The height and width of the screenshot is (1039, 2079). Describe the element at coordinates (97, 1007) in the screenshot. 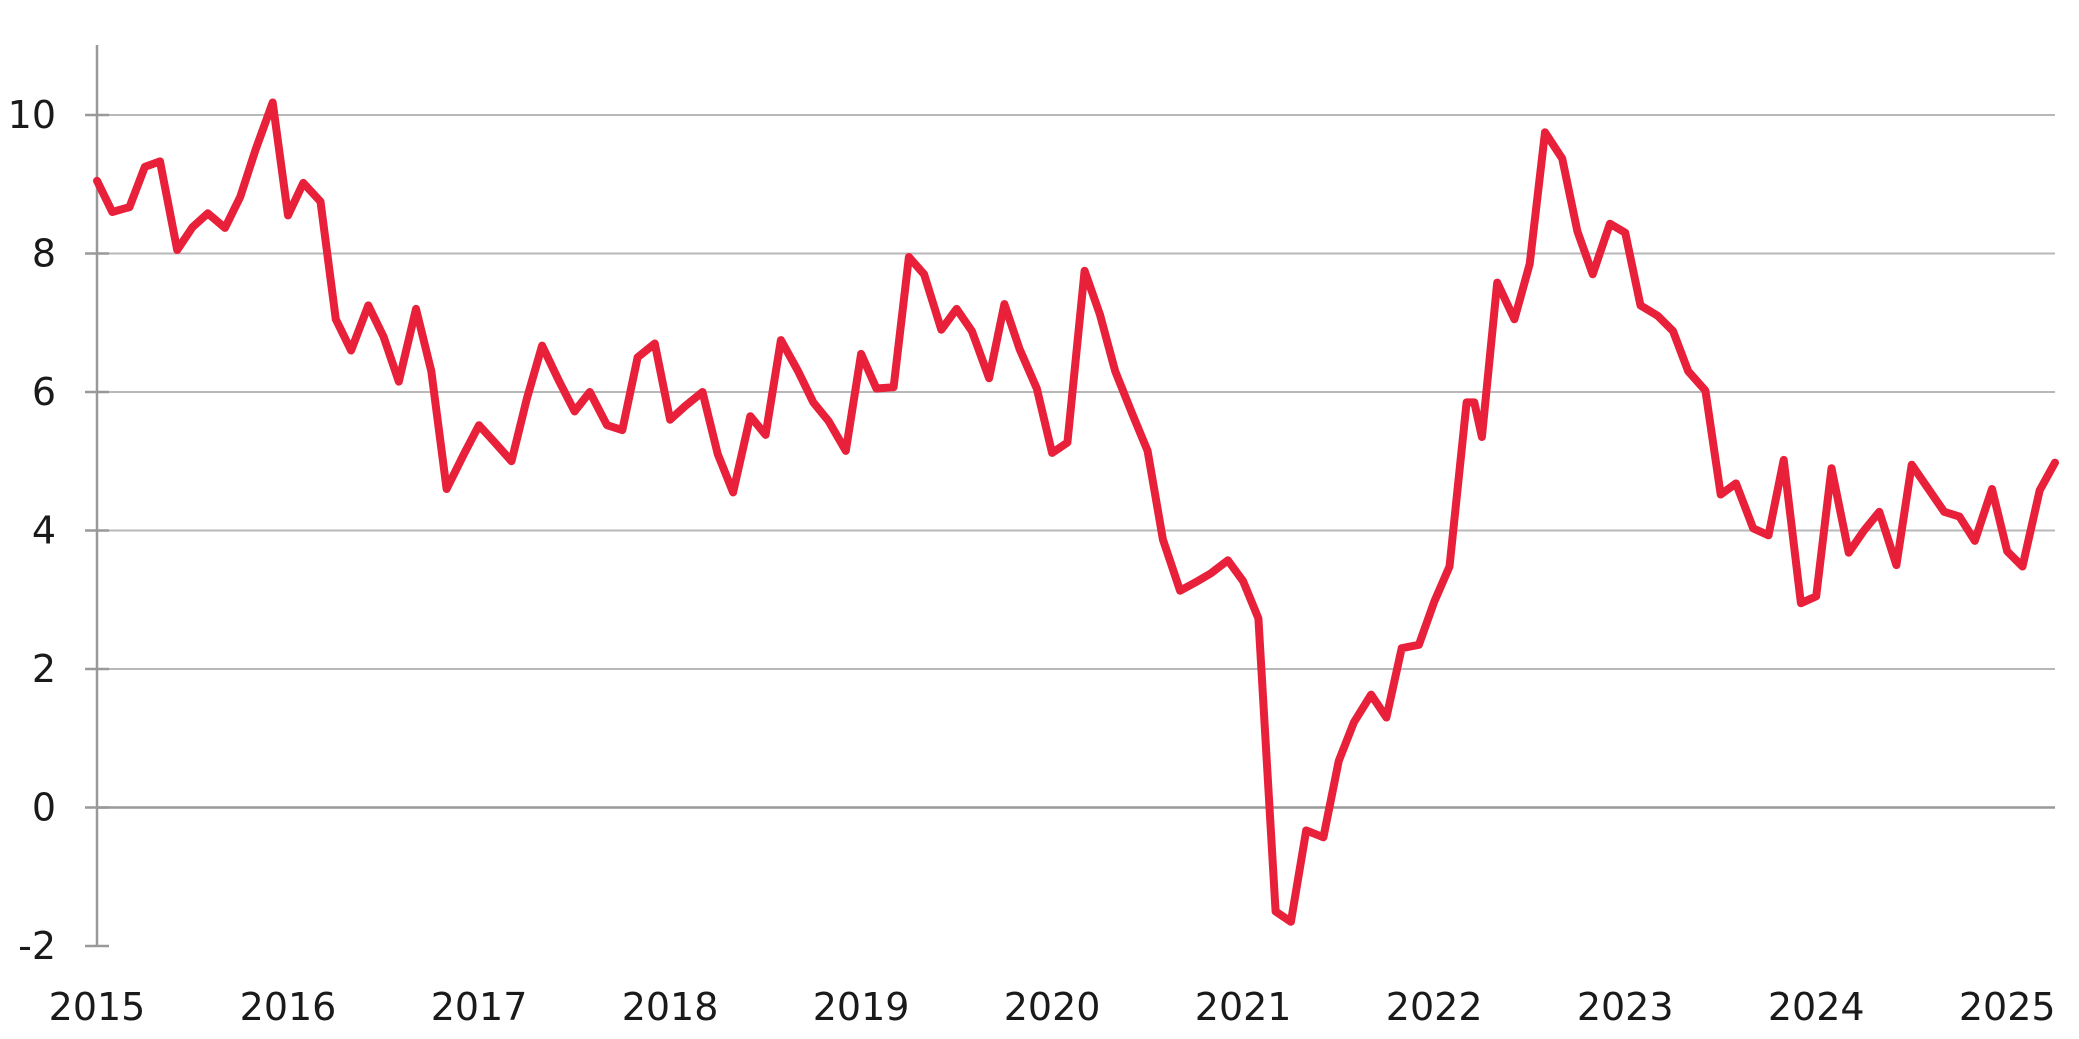

I see `x-tick-label: 2015` at that location.